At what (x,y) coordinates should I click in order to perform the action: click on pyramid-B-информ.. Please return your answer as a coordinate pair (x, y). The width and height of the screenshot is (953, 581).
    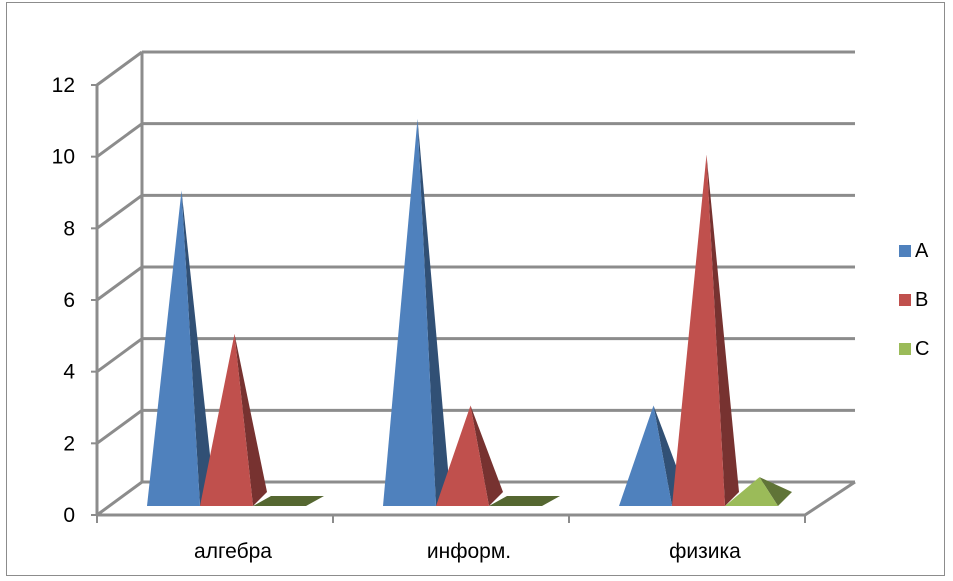
    Looking at the image, I should click on (469, 455).